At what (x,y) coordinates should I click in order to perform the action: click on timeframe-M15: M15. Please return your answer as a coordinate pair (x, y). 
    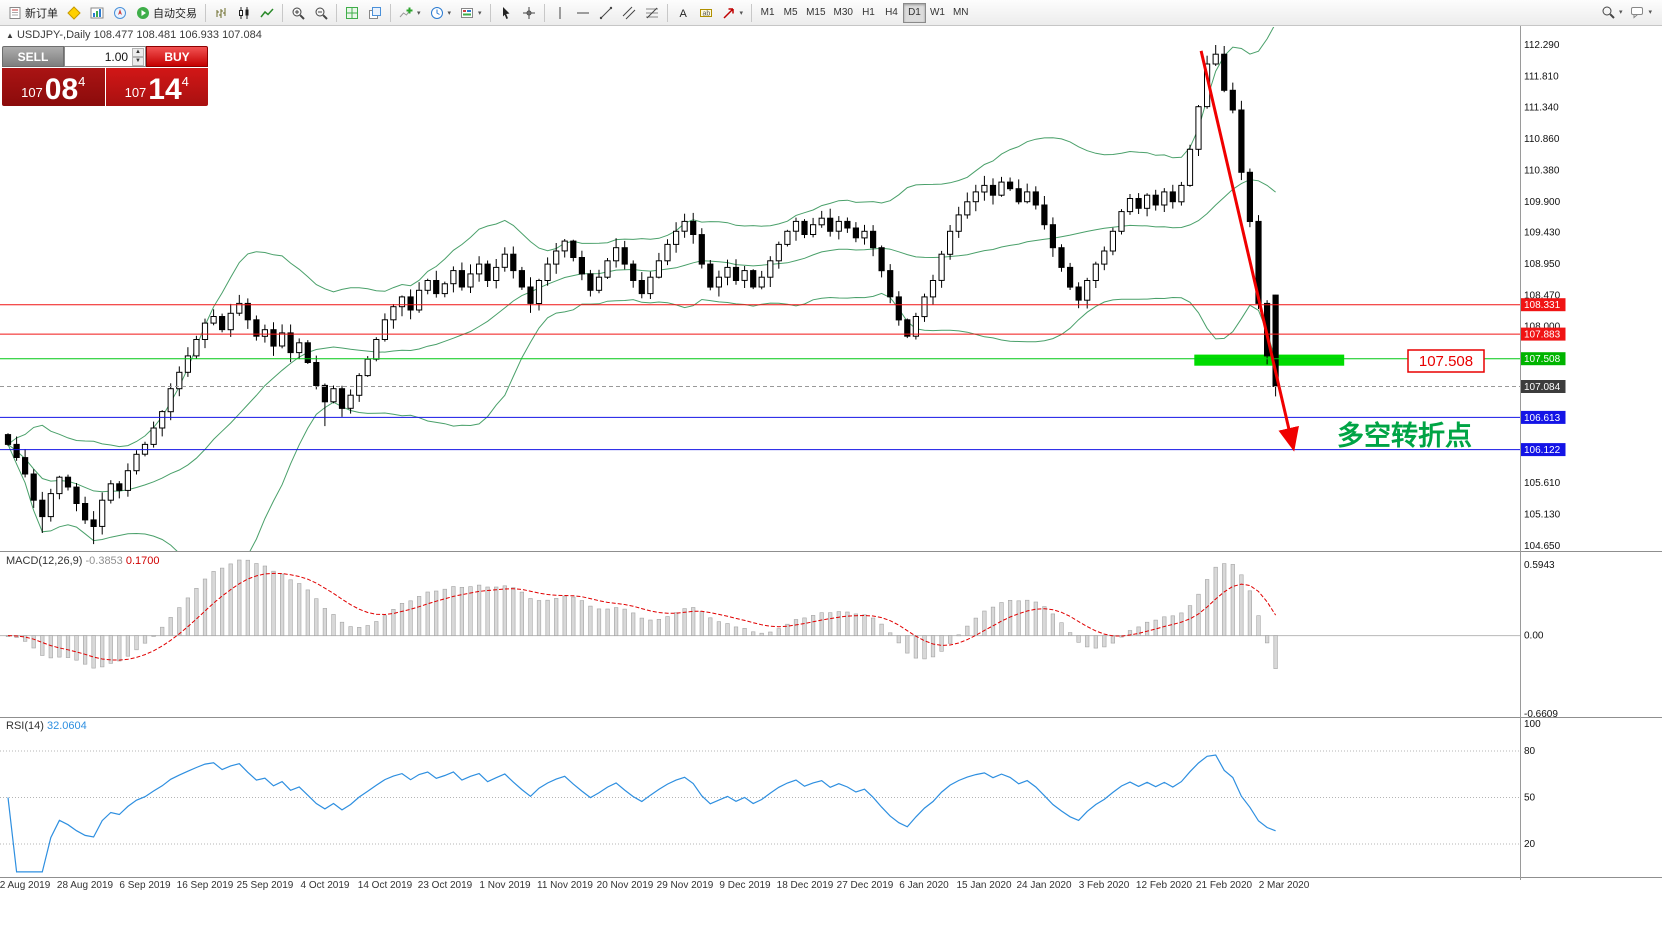
    Looking at the image, I should click on (815, 13).